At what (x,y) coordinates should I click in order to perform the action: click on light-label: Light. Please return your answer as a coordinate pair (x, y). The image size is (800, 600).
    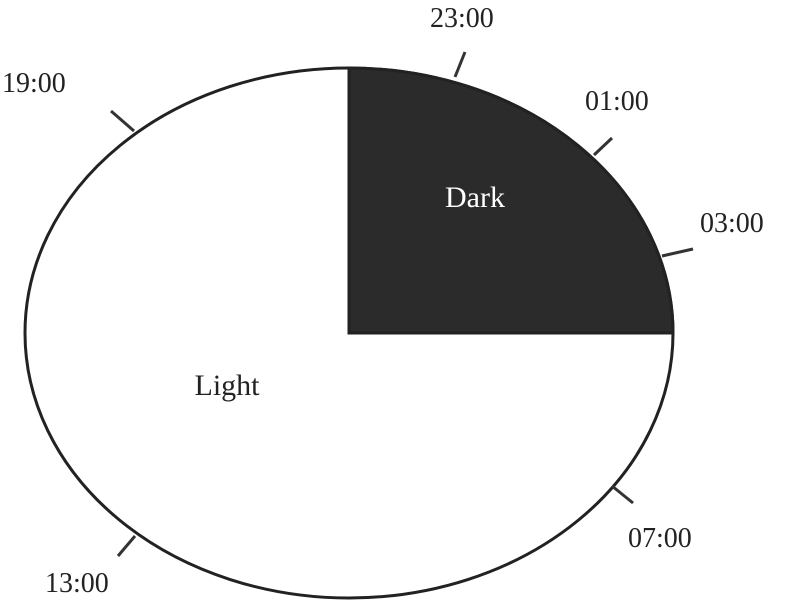
    Looking at the image, I should click on (228, 385).